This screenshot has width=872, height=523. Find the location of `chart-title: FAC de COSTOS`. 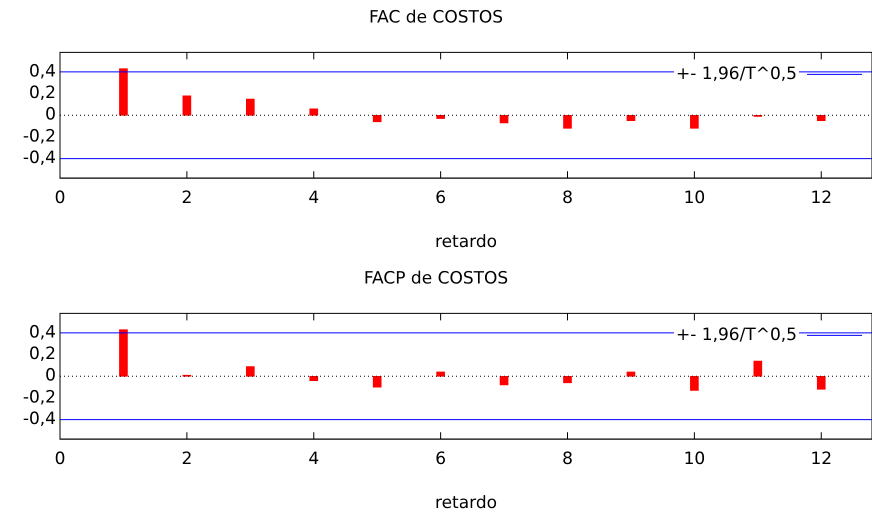

chart-title: FAC de COSTOS is located at coordinates (436, 18).